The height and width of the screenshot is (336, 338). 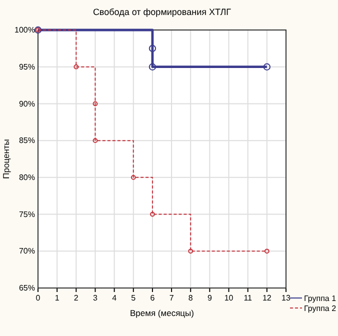 I want to click on x-tick-label: 0, so click(x=38, y=298).